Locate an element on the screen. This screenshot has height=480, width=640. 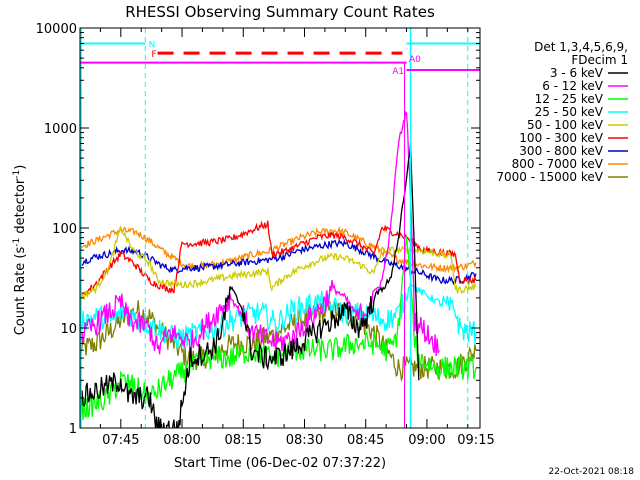
y-tick-label: 10 is located at coordinates (68, 329).